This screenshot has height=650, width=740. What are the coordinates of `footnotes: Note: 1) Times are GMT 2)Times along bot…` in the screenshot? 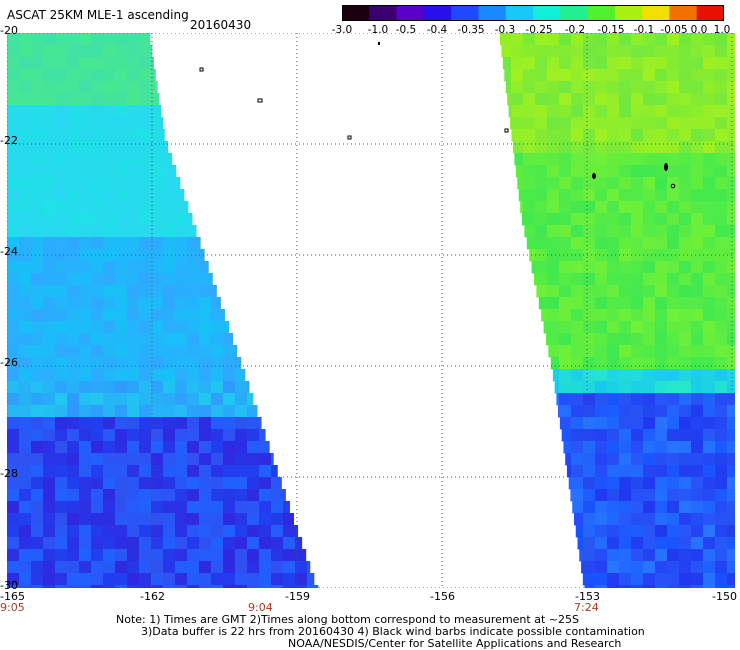 It's located at (370, 632).